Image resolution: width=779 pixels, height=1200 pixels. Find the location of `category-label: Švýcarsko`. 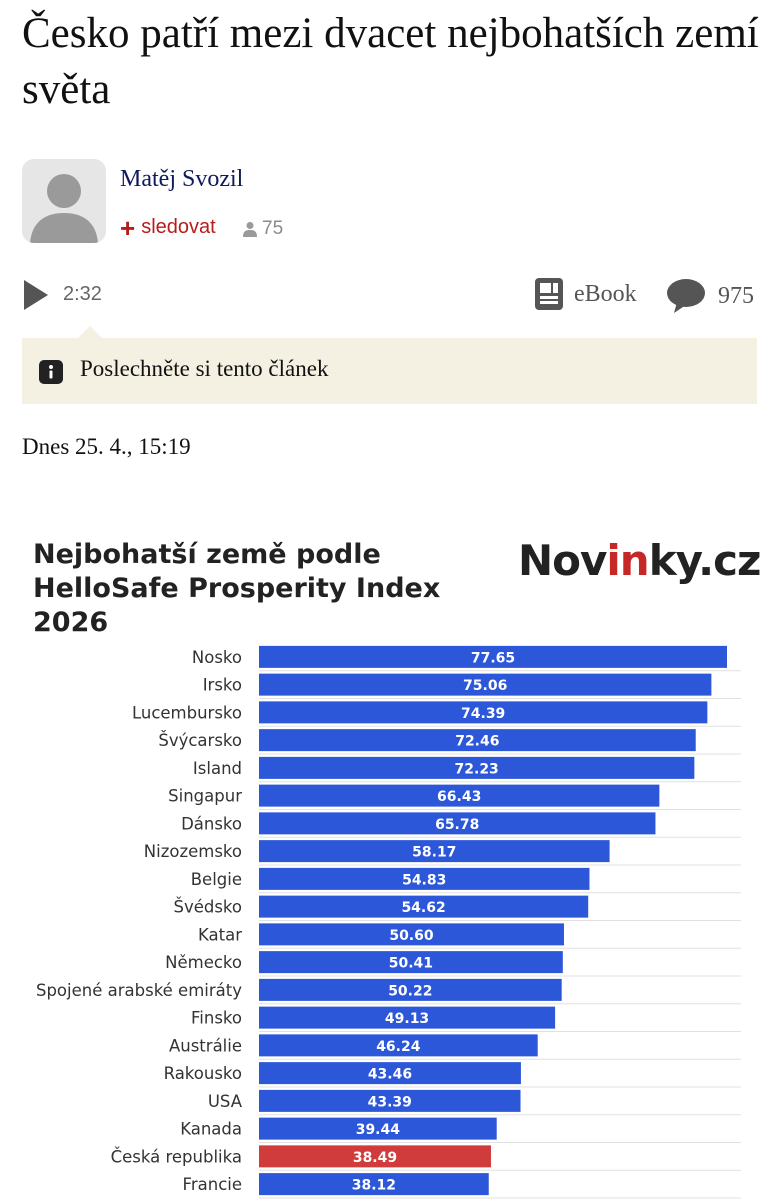

category-label: Švýcarsko is located at coordinates (200, 740).